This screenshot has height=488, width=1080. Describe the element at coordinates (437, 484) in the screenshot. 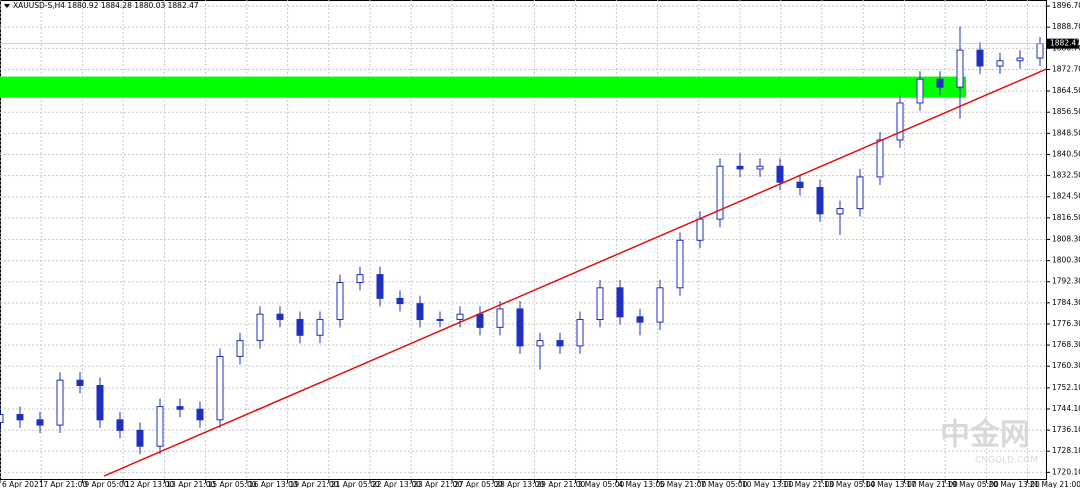

I see `x-tick-label: 23 Apr 21:00` at that location.